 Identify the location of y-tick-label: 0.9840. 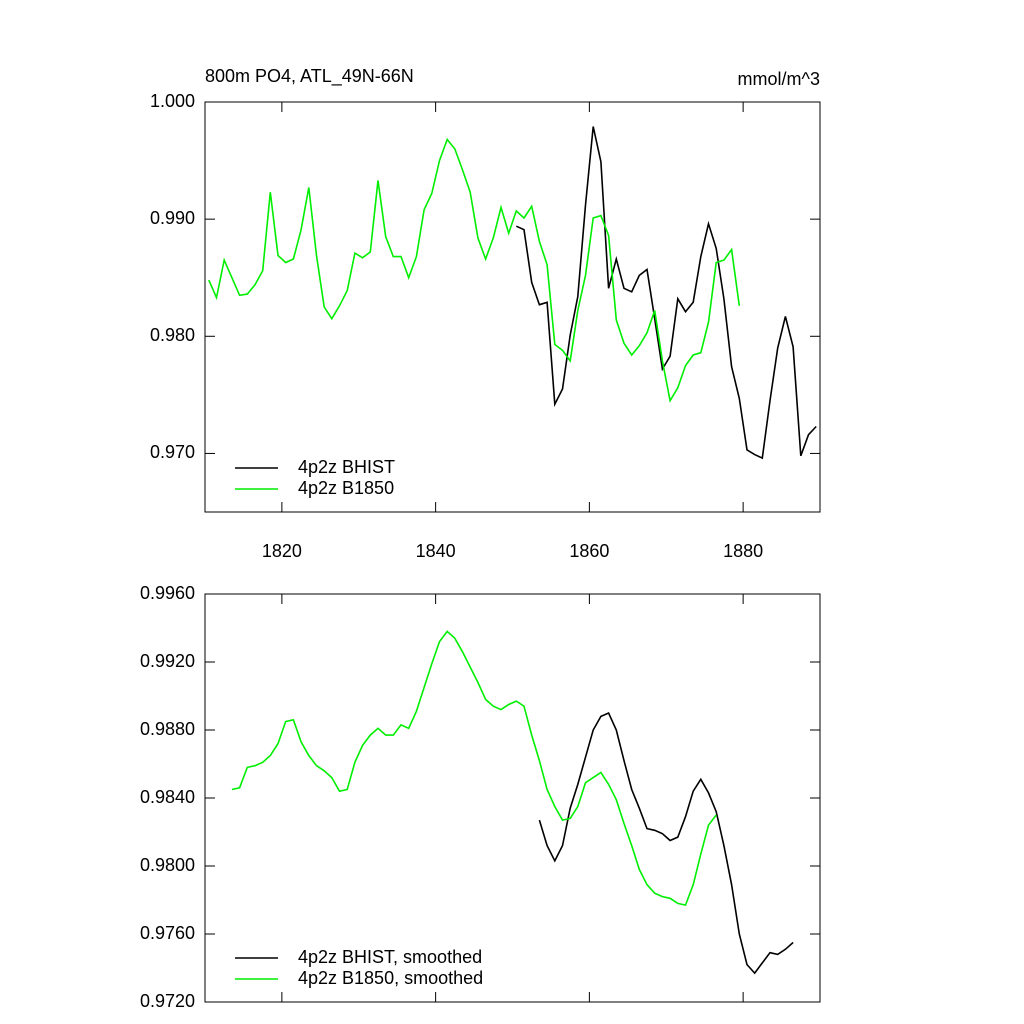
(167, 797).